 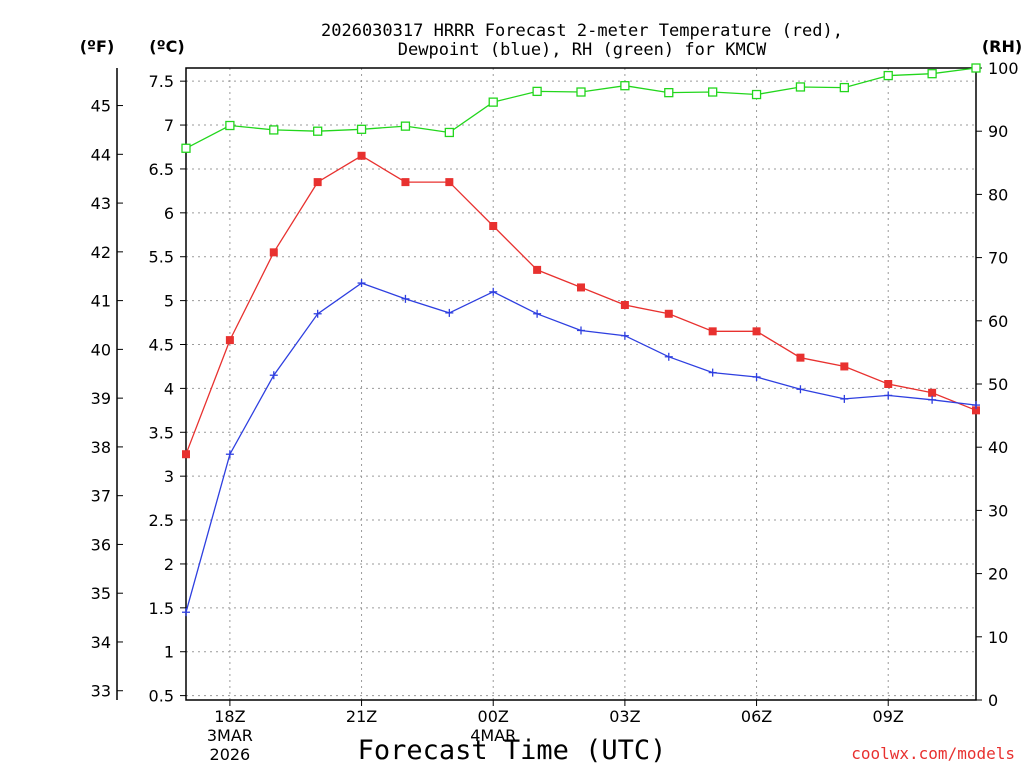 What do you see at coordinates (888, 716) in the screenshot?
I see `x-tick-label: 09Z` at bounding box center [888, 716].